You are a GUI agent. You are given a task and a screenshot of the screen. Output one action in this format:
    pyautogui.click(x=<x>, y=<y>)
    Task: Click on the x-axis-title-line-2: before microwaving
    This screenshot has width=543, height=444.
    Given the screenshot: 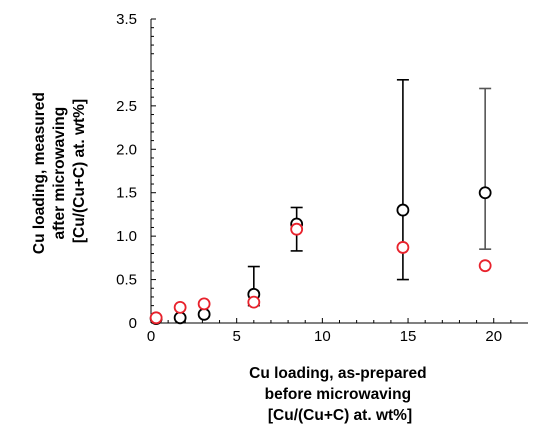 What is the action you would take?
    pyautogui.click(x=338, y=394)
    